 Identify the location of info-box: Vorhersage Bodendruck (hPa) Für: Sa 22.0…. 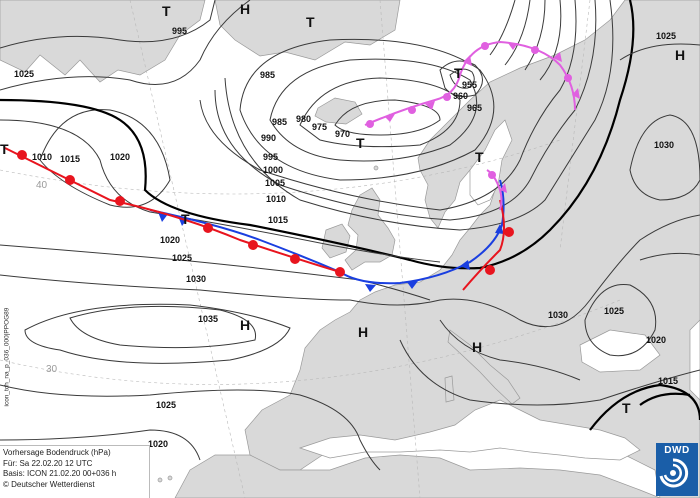
(75, 471).